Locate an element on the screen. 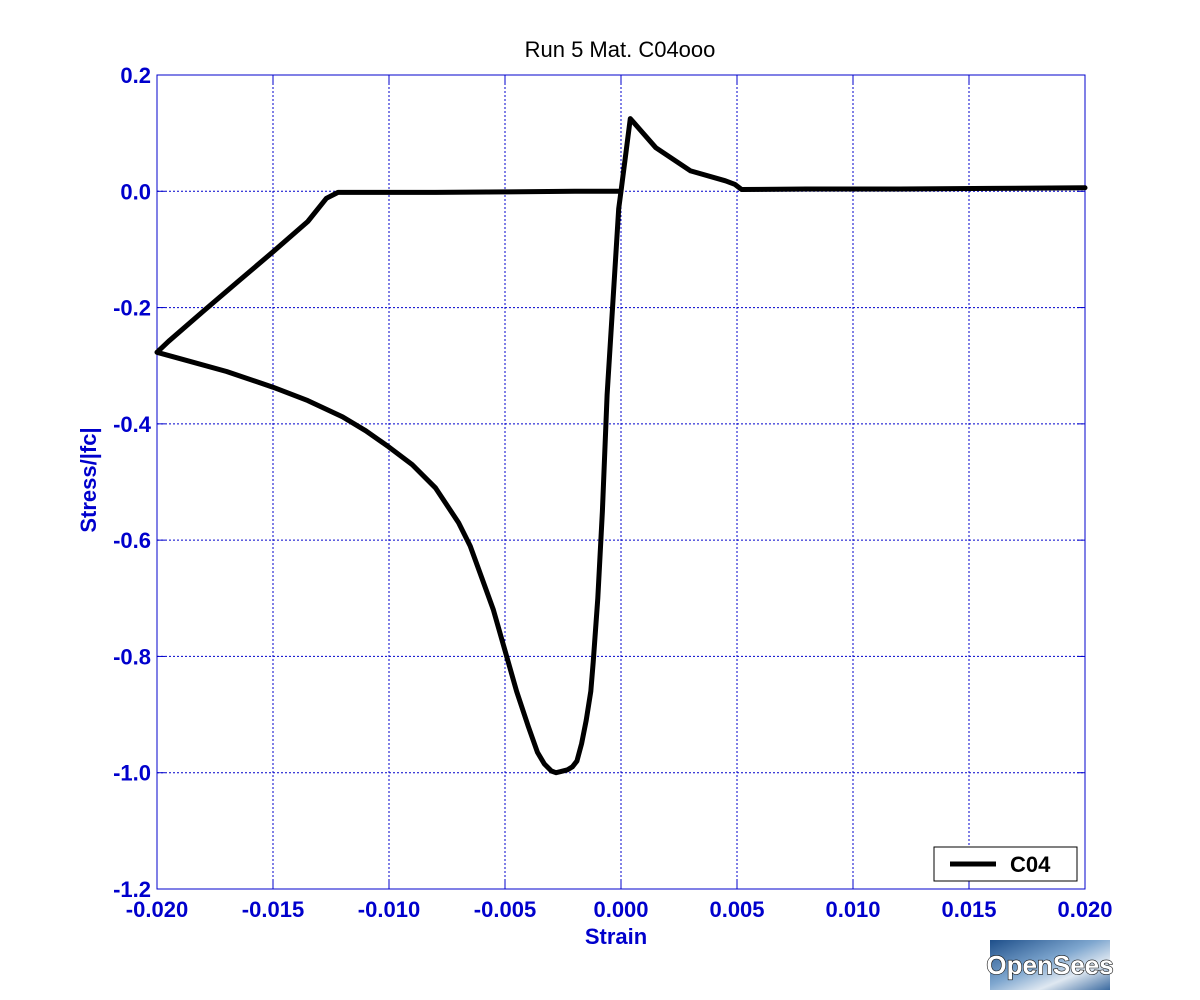 The height and width of the screenshot is (1000, 1200). x-tick-label: -0.010 is located at coordinates (389, 909).